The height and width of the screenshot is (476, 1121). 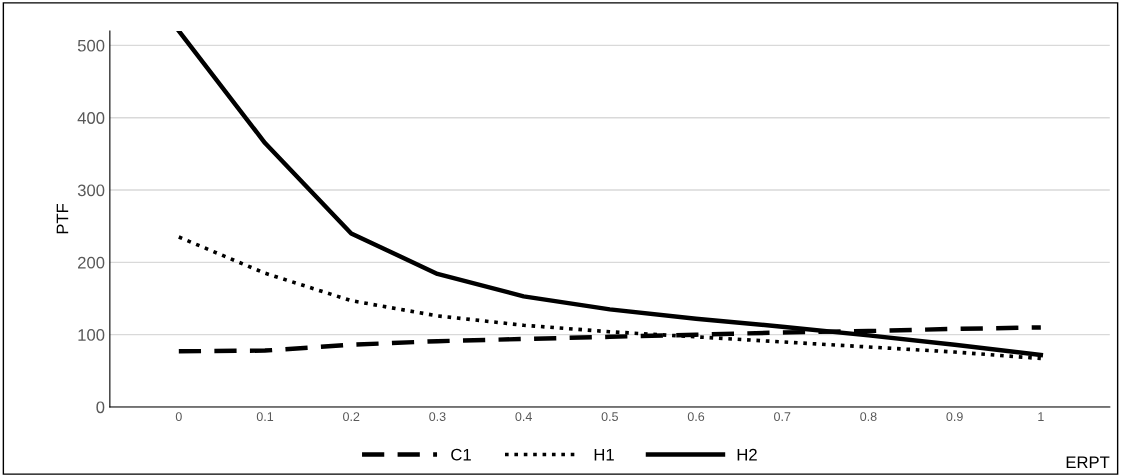 I want to click on legend-label: C1, so click(x=461, y=454).